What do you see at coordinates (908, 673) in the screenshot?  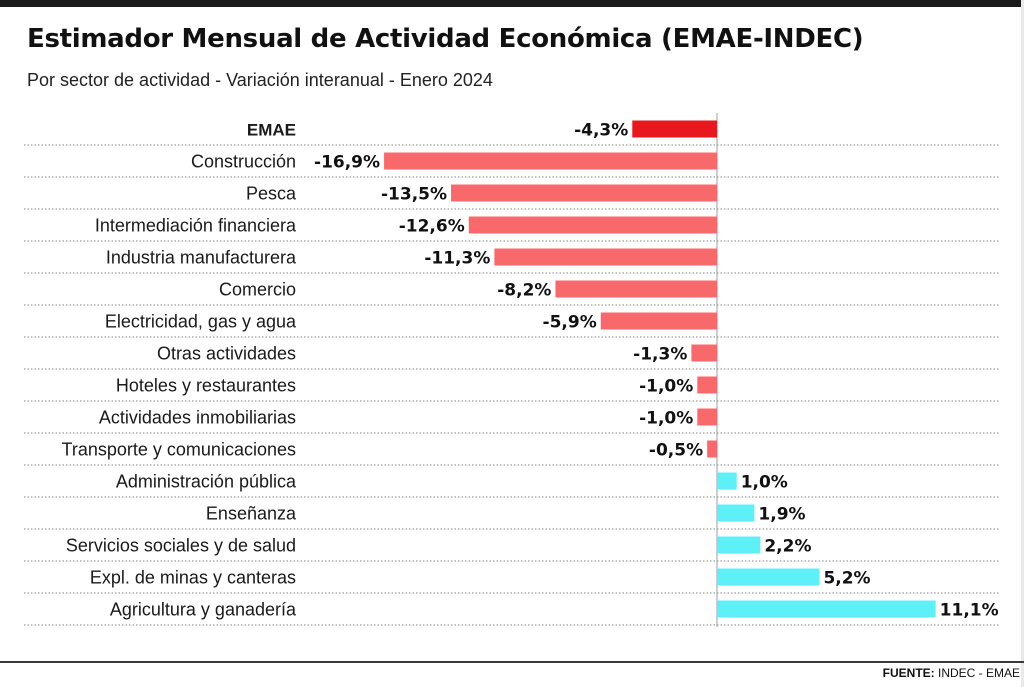 I see `source-label: FUENTE:` at bounding box center [908, 673].